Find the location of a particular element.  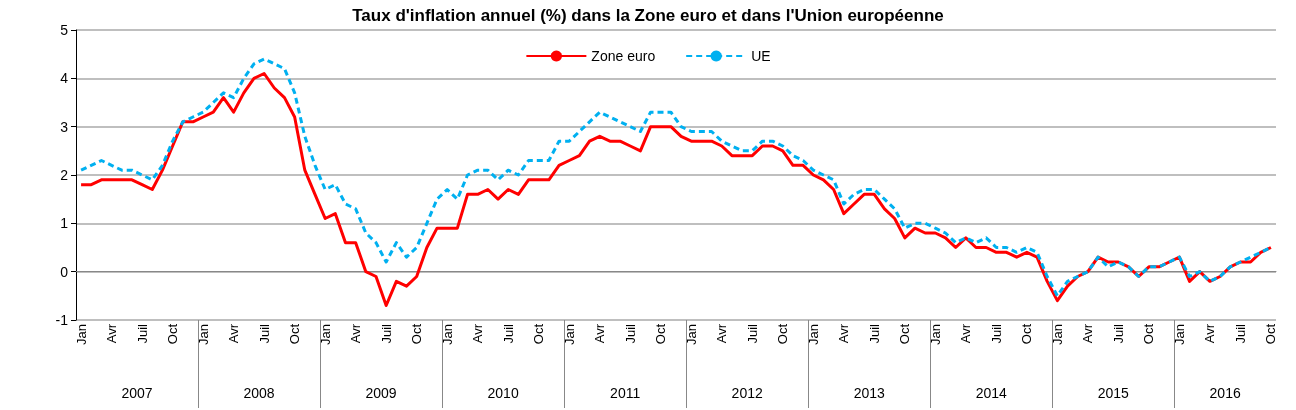

text: 2015 is located at coordinates (1113, 393).